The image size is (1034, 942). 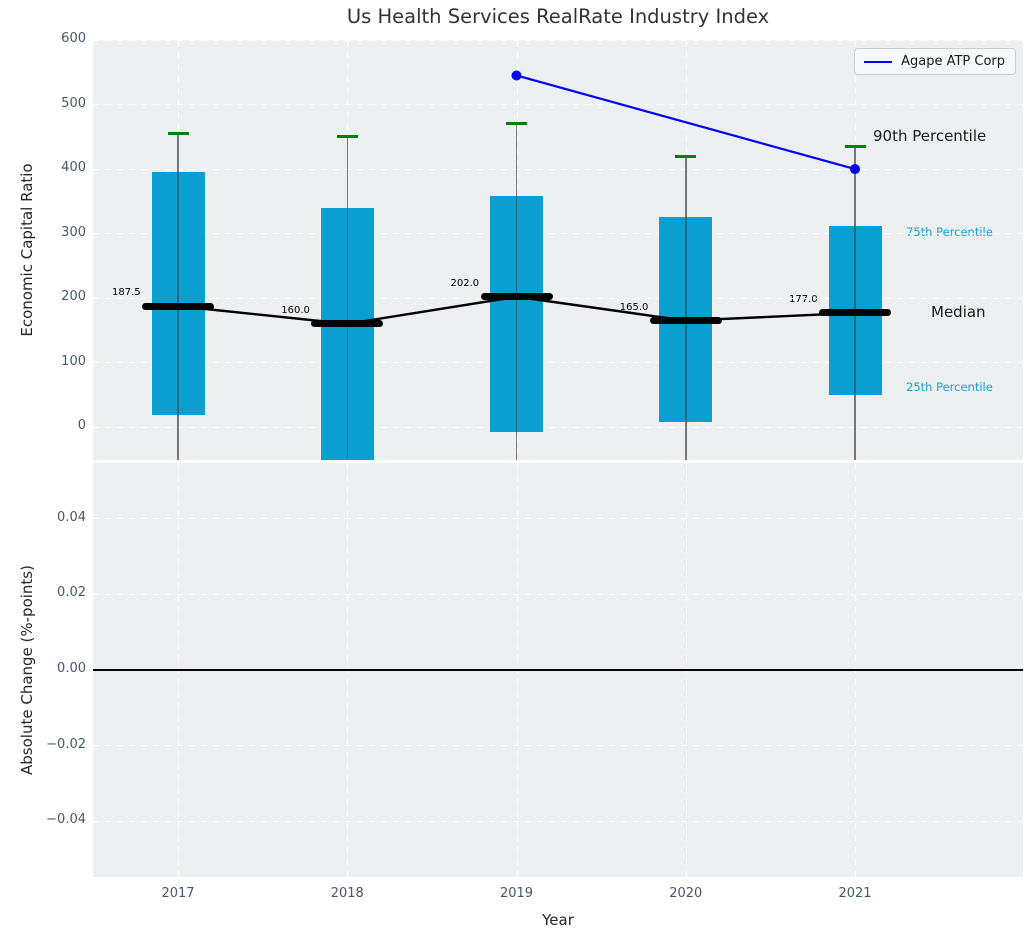 I want to click on median-value-label-2020: 165.0, so click(x=634, y=307).